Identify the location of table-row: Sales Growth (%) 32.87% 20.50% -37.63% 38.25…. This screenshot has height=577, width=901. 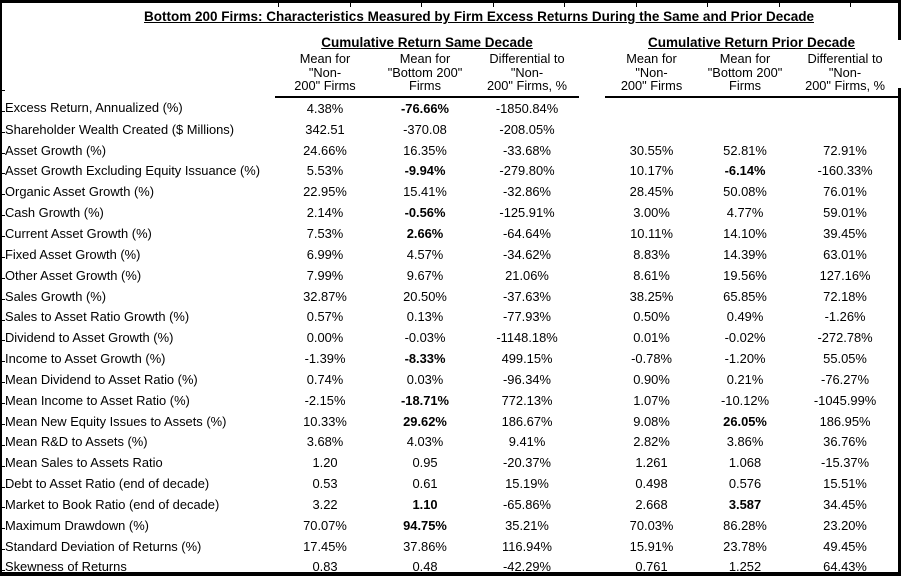
(450, 296).